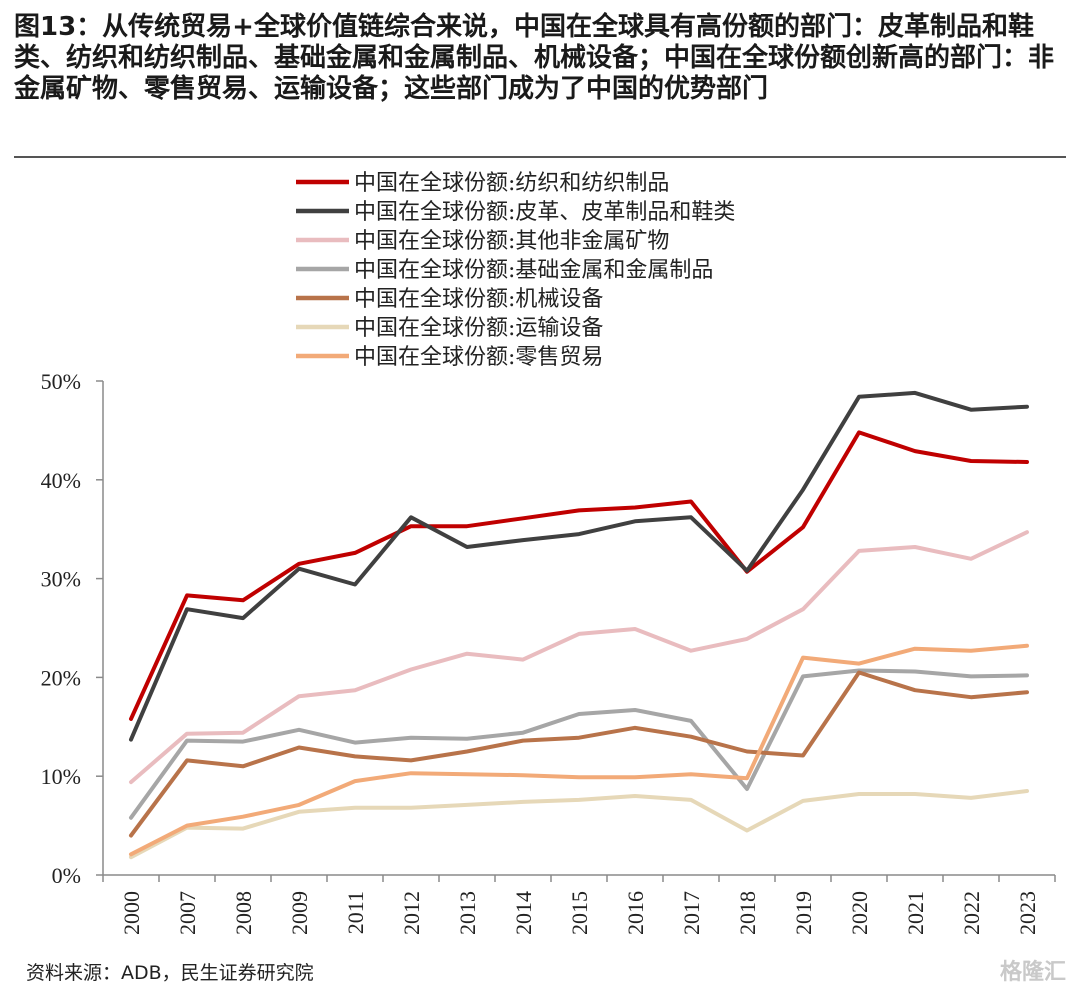 The image size is (1080, 992). Describe the element at coordinates (540, 157) in the screenshot. I see `title-divider` at that location.